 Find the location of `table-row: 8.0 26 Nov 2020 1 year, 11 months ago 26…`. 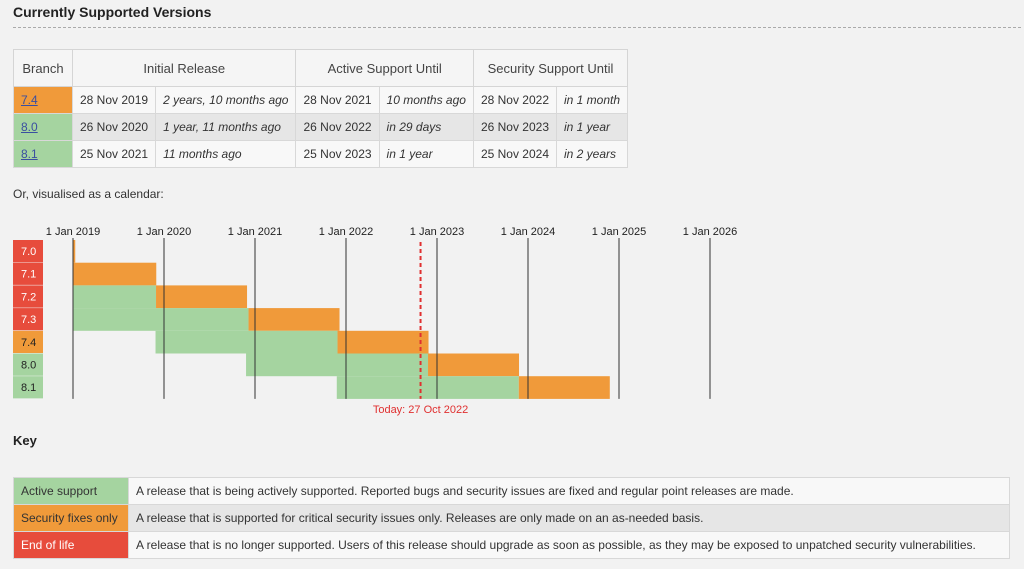

table-row: 8.0 26 Nov 2020 1 year, 11 months ago 26… is located at coordinates (321, 127).